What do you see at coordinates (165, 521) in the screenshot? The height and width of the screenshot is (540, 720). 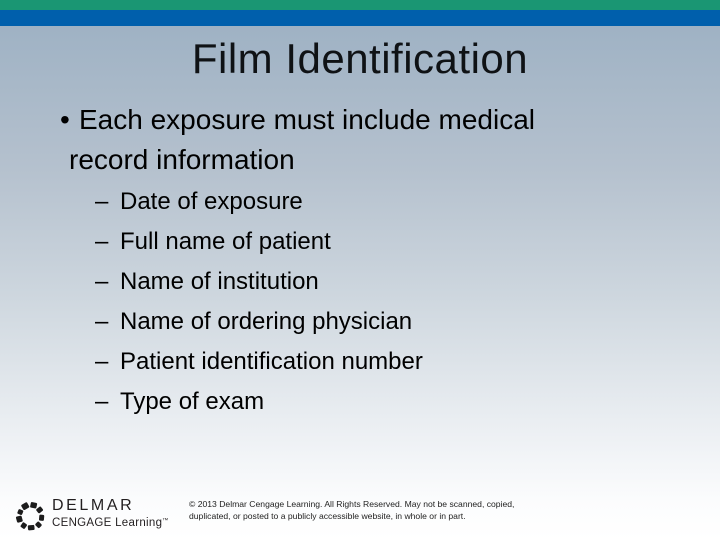 I see `trademark-symbol: ™` at bounding box center [165, 521].